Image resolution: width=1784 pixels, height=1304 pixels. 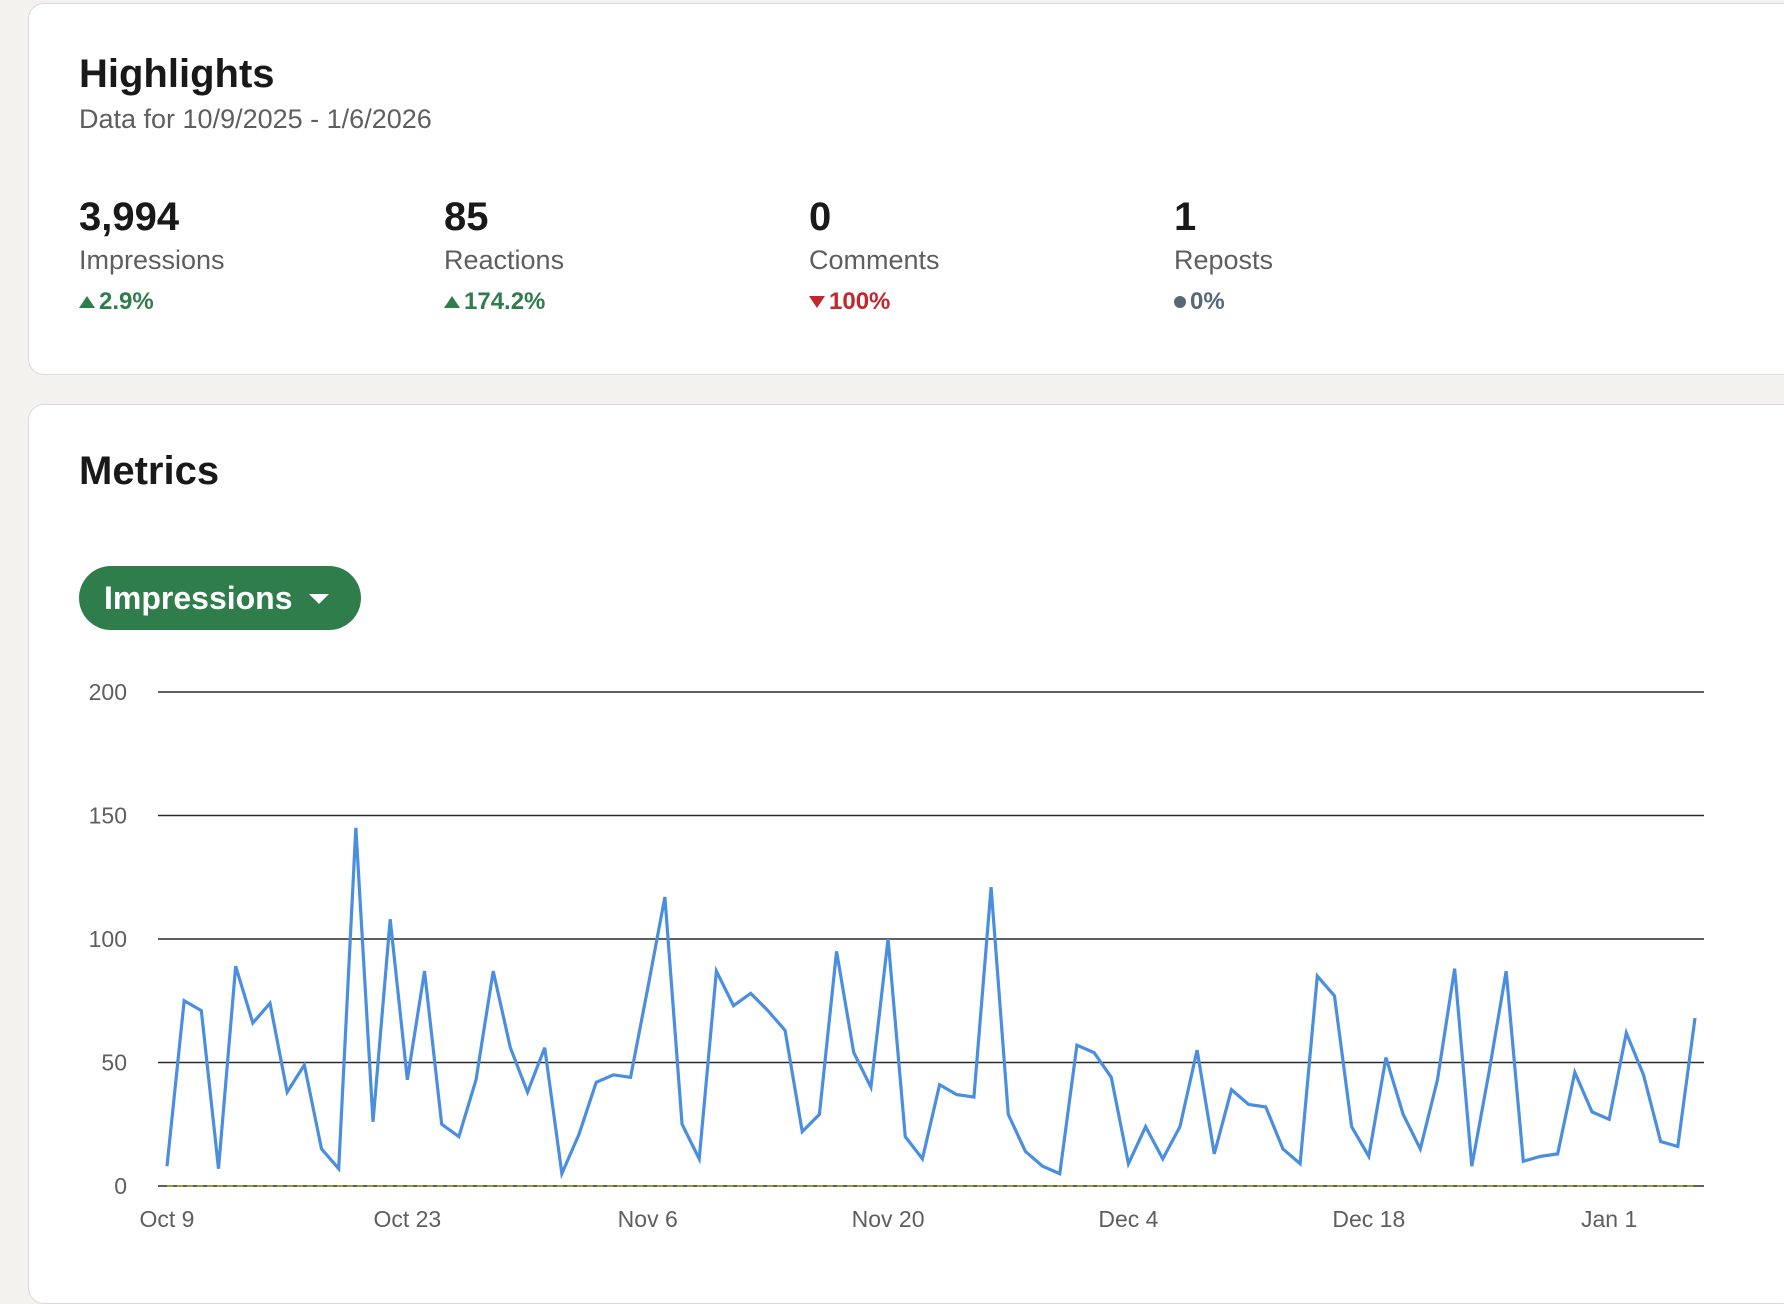 What do you see at coordinates (648, 1219) in the screenshot?
I see `x-tick-label: Nov 6` at bounding box center [648, 1219].